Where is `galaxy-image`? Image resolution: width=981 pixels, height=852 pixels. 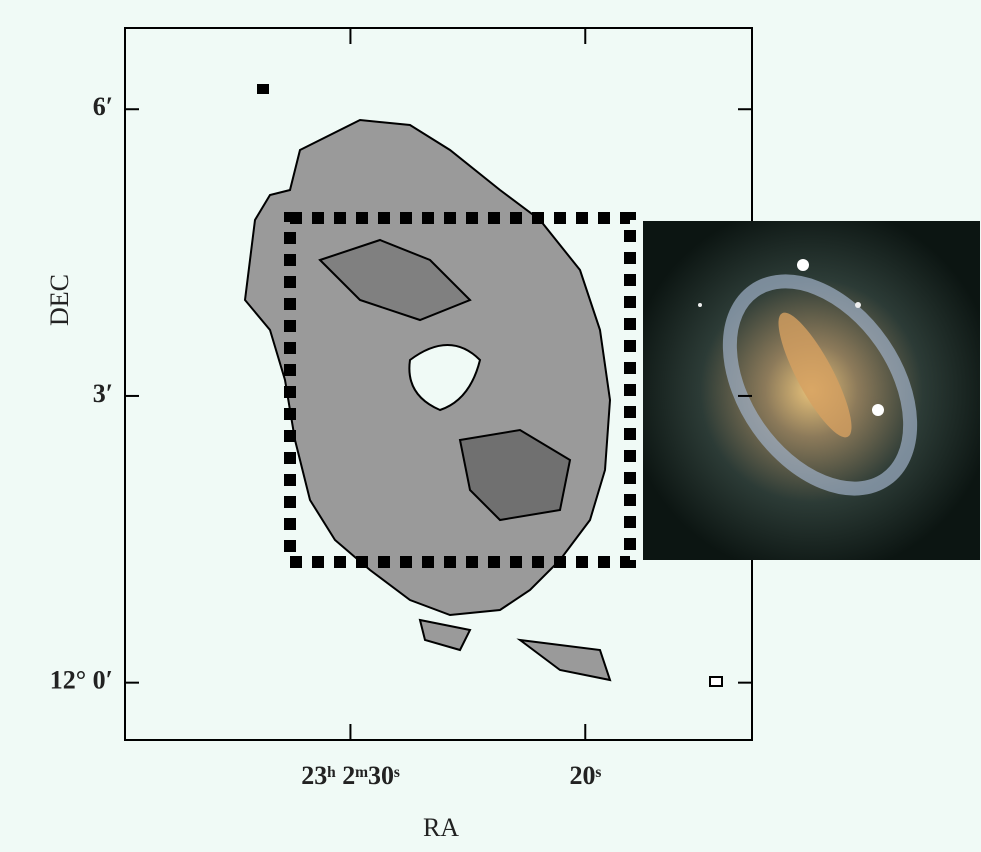 galaxy-image is located at coordinates (811, 390).